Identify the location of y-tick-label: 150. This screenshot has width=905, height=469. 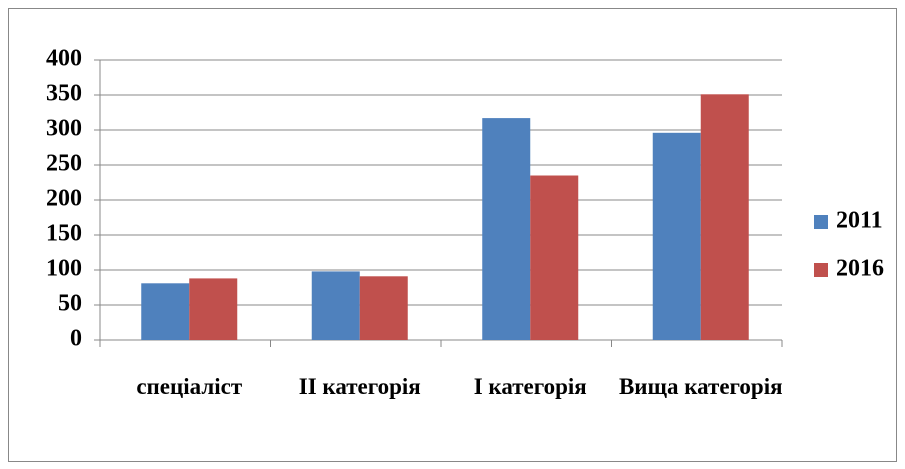
(64, 234).